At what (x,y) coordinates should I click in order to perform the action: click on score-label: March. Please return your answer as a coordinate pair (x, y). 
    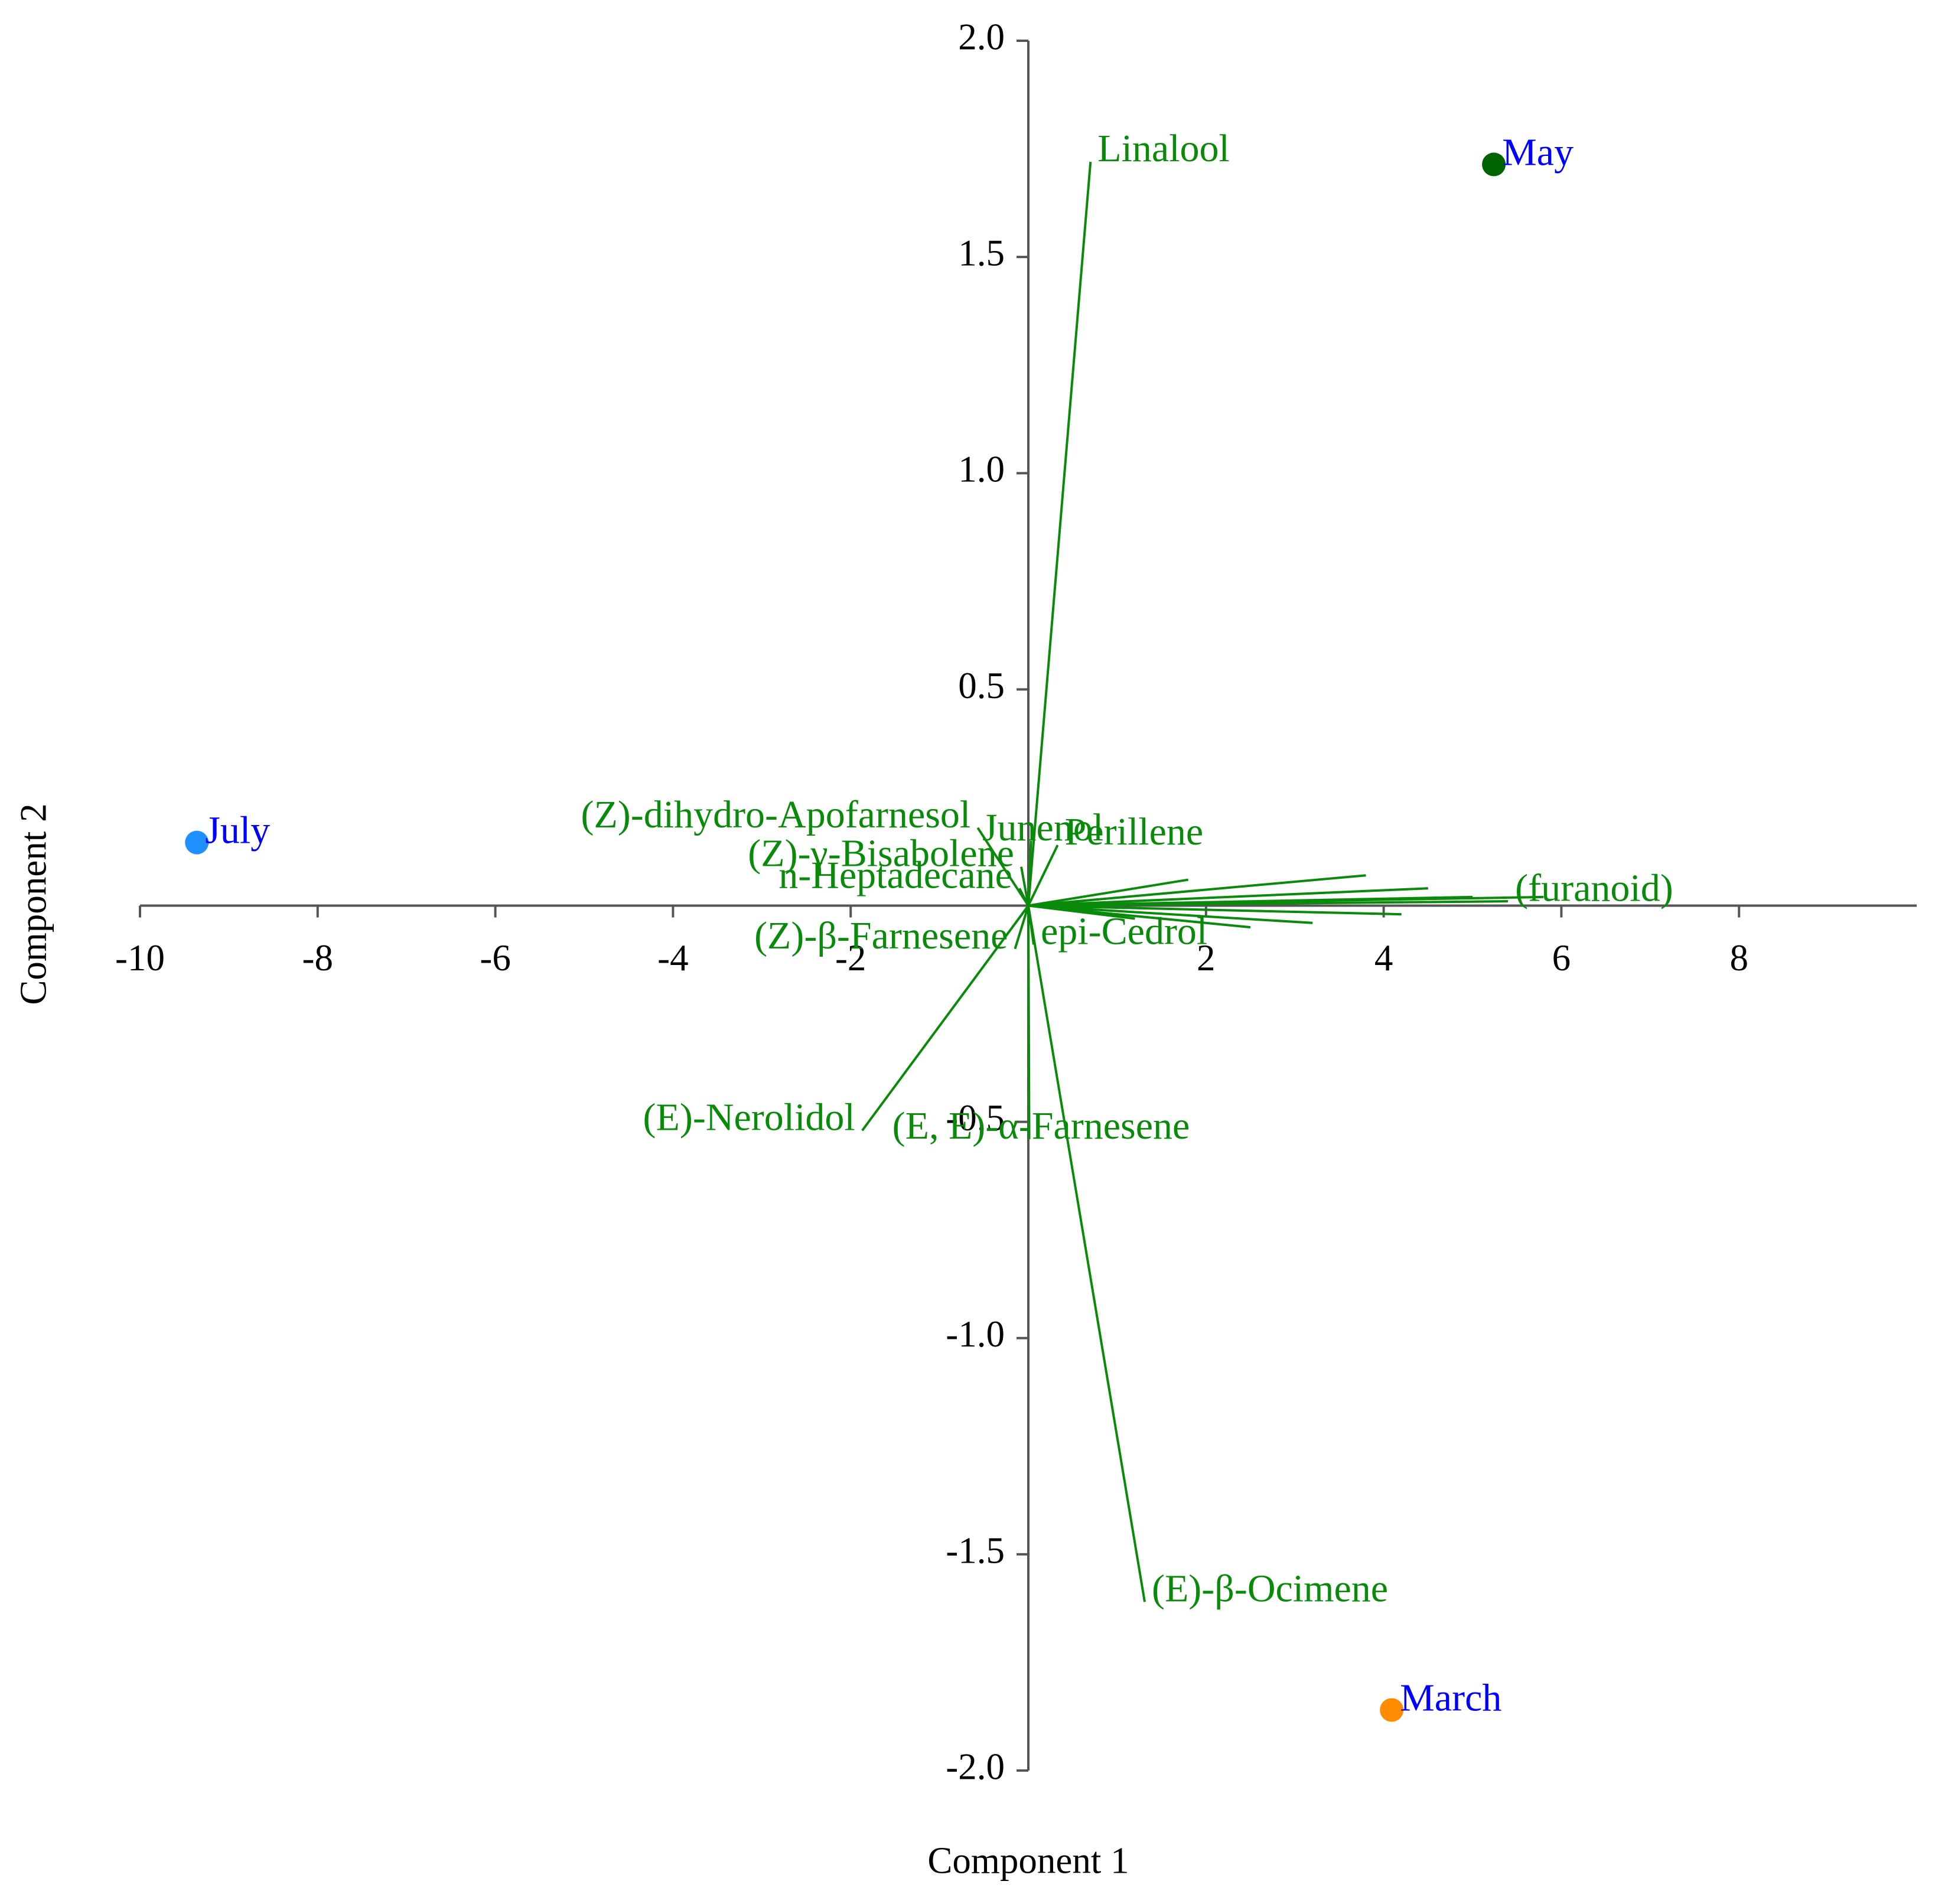
    Looking at the image, I should click on (1450, 1698).